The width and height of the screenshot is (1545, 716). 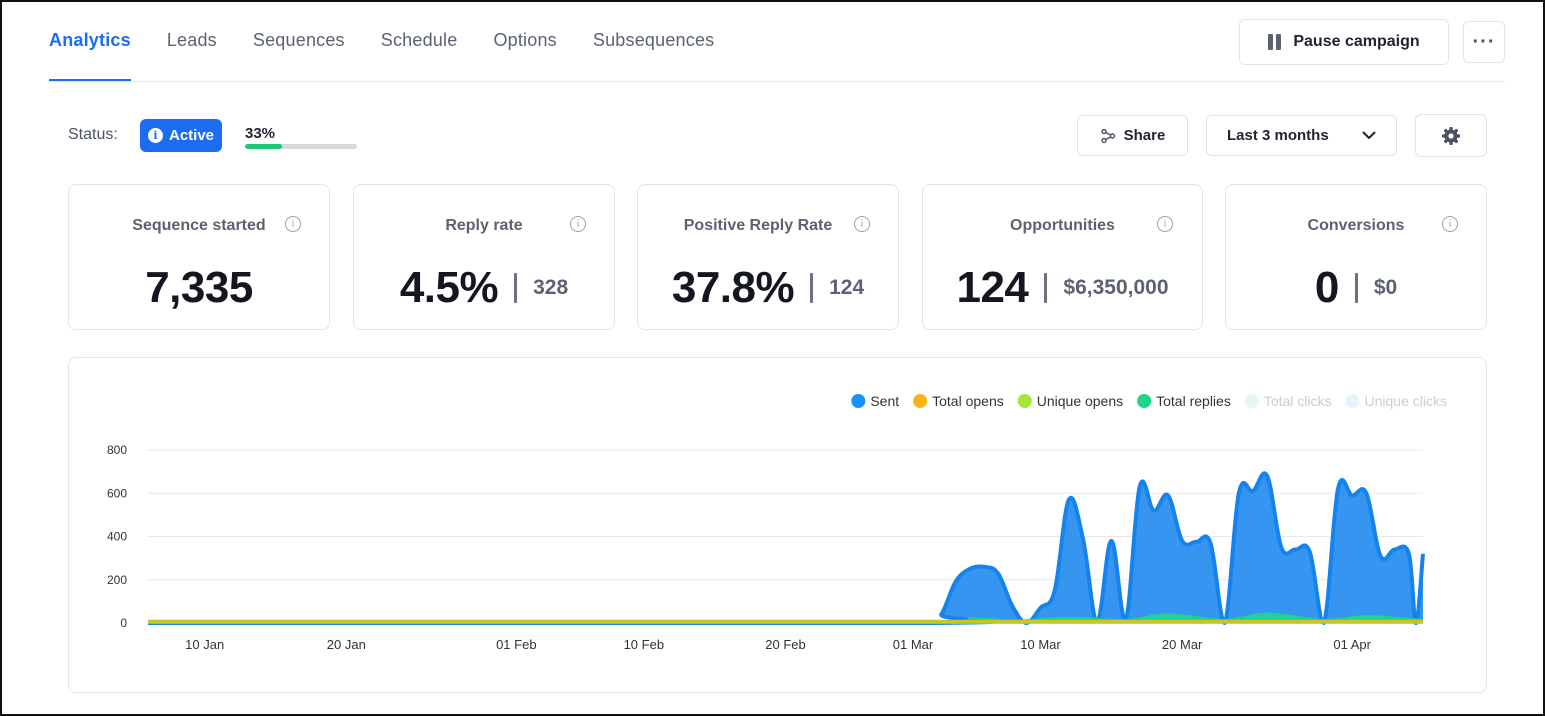 What do you see at coordinates (1369, 135) in the screenshot?
I see `chevron-down-icon` at bounding box center [1369, 135].